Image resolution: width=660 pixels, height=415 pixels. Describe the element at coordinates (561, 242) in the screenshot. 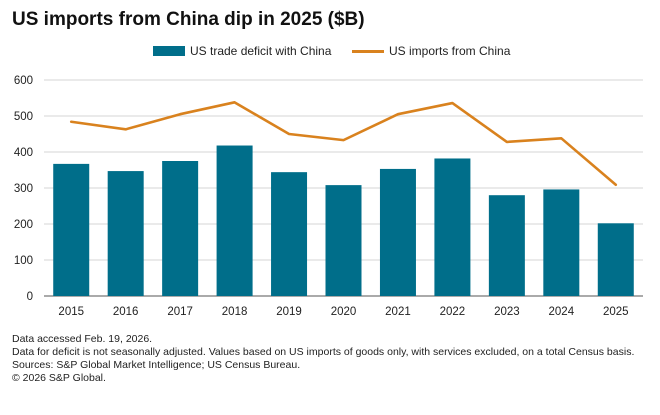

I see `bar-2024` at that location.